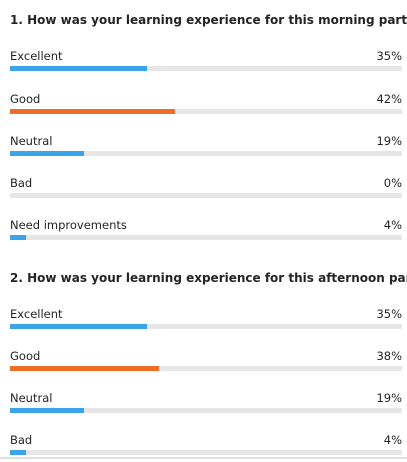  Describe the element at coordinates (68, 225) in the screenshot. I see `option-label: Need improvements` at that location.